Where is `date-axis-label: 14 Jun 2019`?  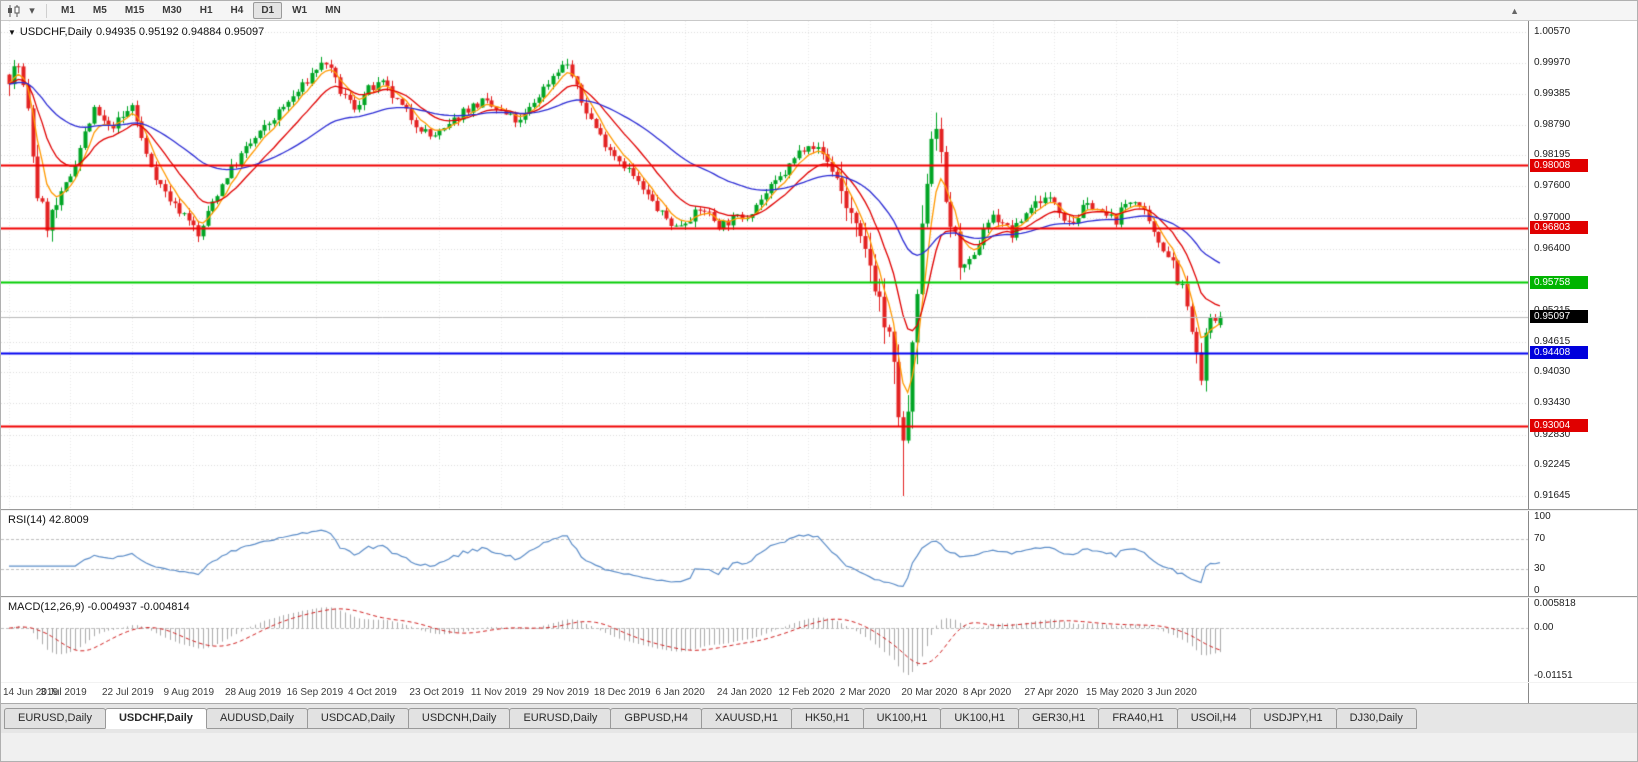 date-axis-label: 14 Jun 2019 is located at coordinates (31, 692).